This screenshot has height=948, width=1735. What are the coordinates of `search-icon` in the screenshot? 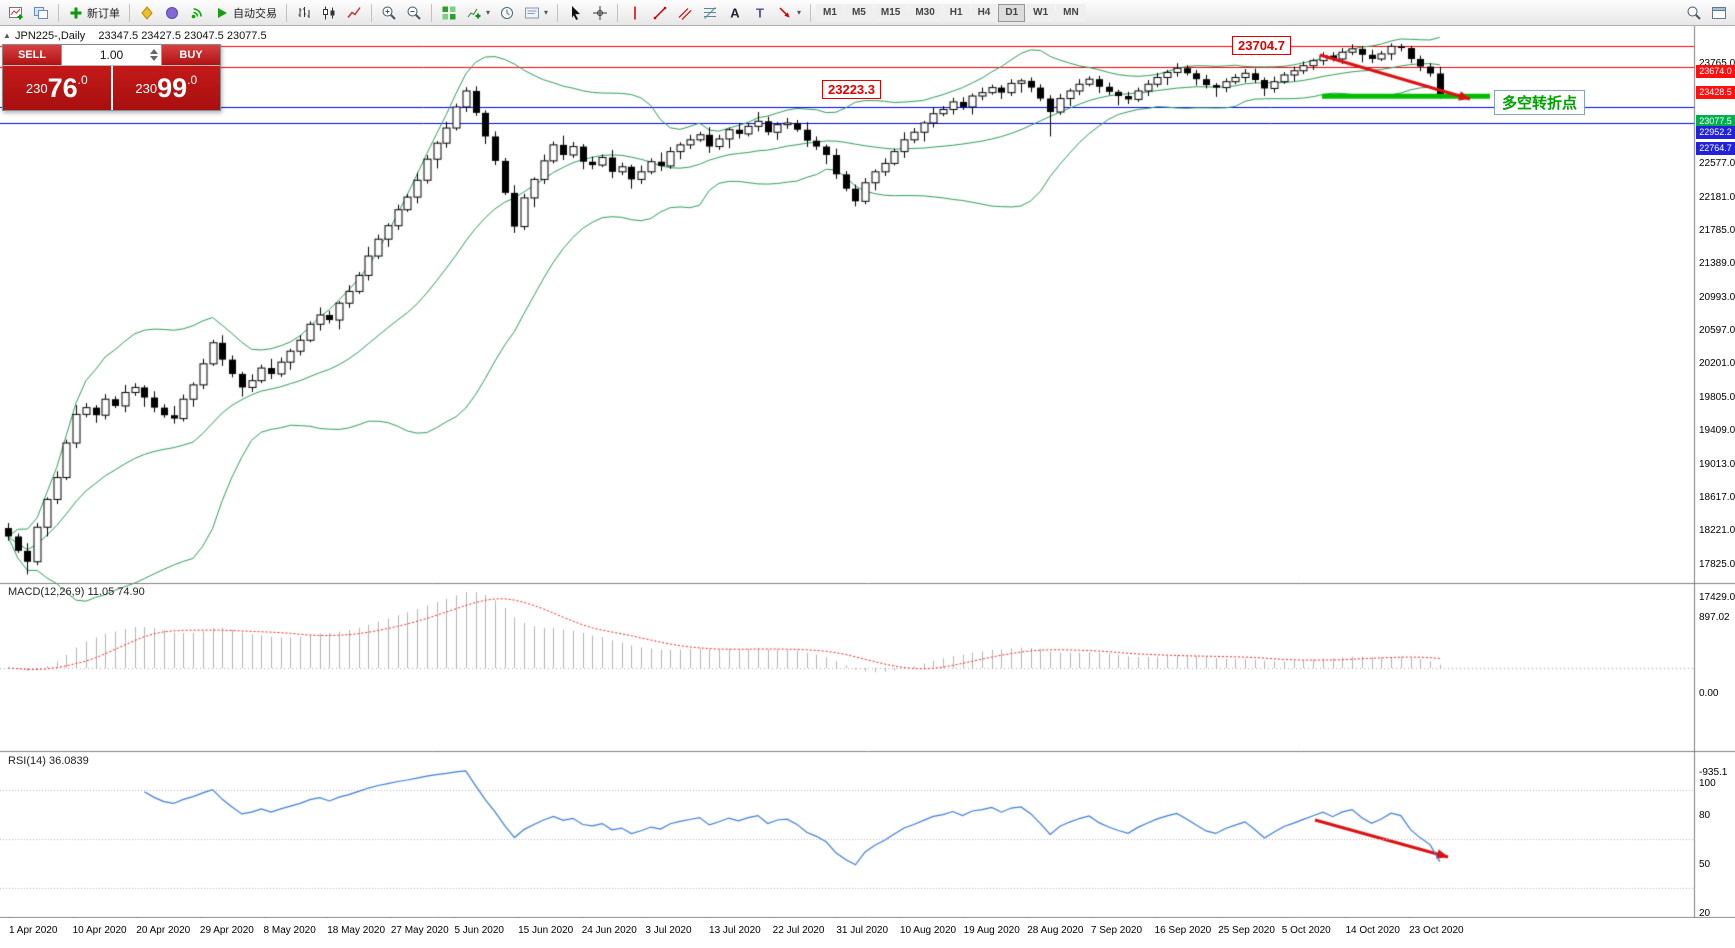 It's located at (1694, 13).